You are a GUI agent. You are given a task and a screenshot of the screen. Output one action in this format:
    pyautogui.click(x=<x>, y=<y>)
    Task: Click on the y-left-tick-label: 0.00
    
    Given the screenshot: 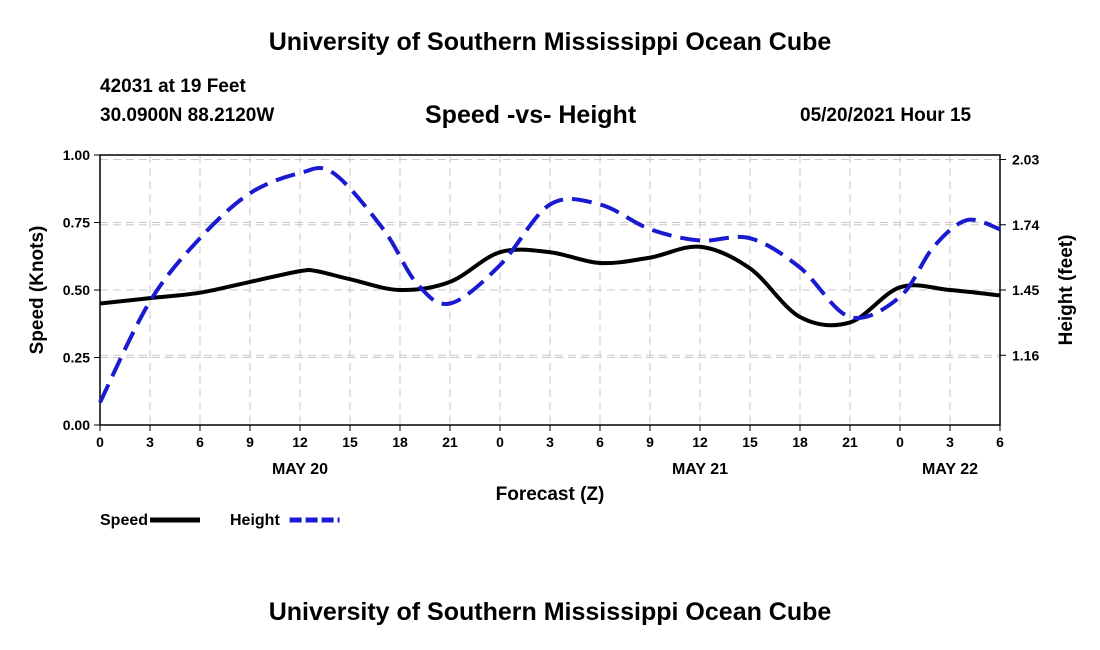 What is the action you would take?
    pyautogui.click(x=76, y=425)
    